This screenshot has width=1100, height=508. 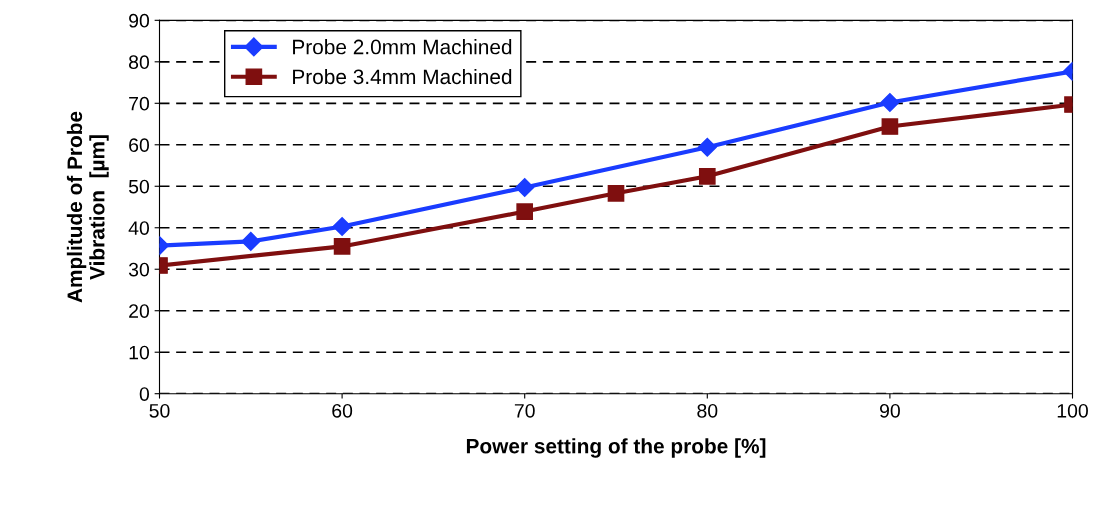 What do you see at coordinates (524, 410) in the screenshot?
I see `x-tick-label: 70` at bounding box center [524, 410].